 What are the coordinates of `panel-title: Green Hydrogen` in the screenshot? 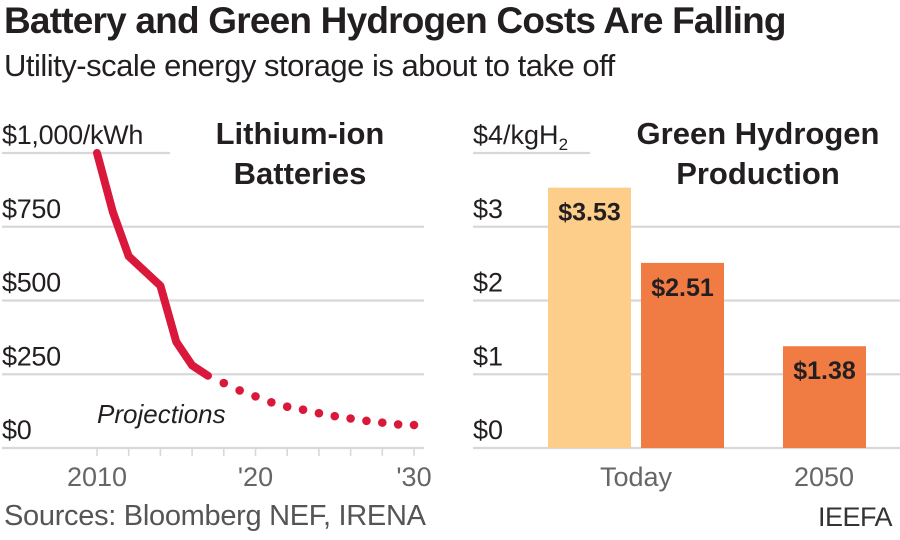 It's located at (758, 133).